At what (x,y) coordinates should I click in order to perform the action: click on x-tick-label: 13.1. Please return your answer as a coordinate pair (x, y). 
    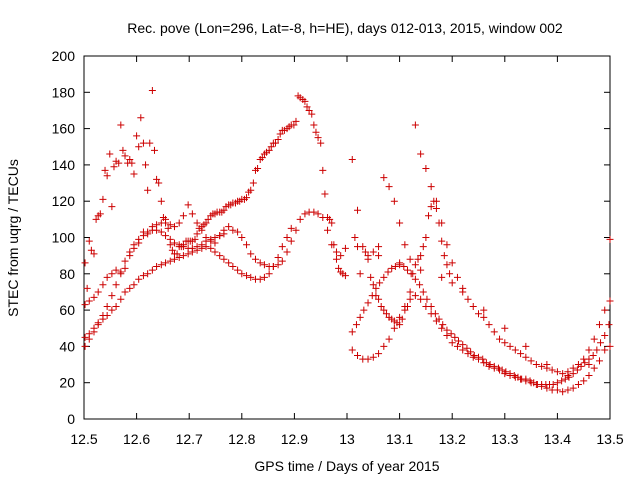
    Looking at the image, I should click on (399, 439).